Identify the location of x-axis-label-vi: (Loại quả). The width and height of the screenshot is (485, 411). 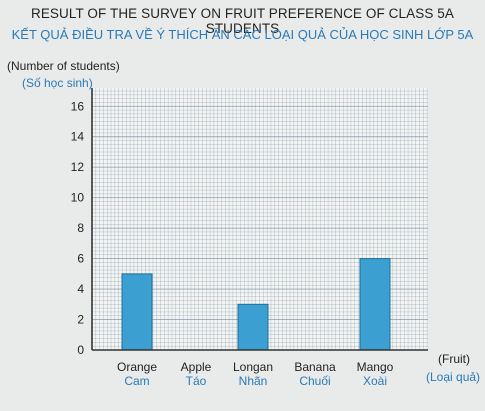
(453, 377).